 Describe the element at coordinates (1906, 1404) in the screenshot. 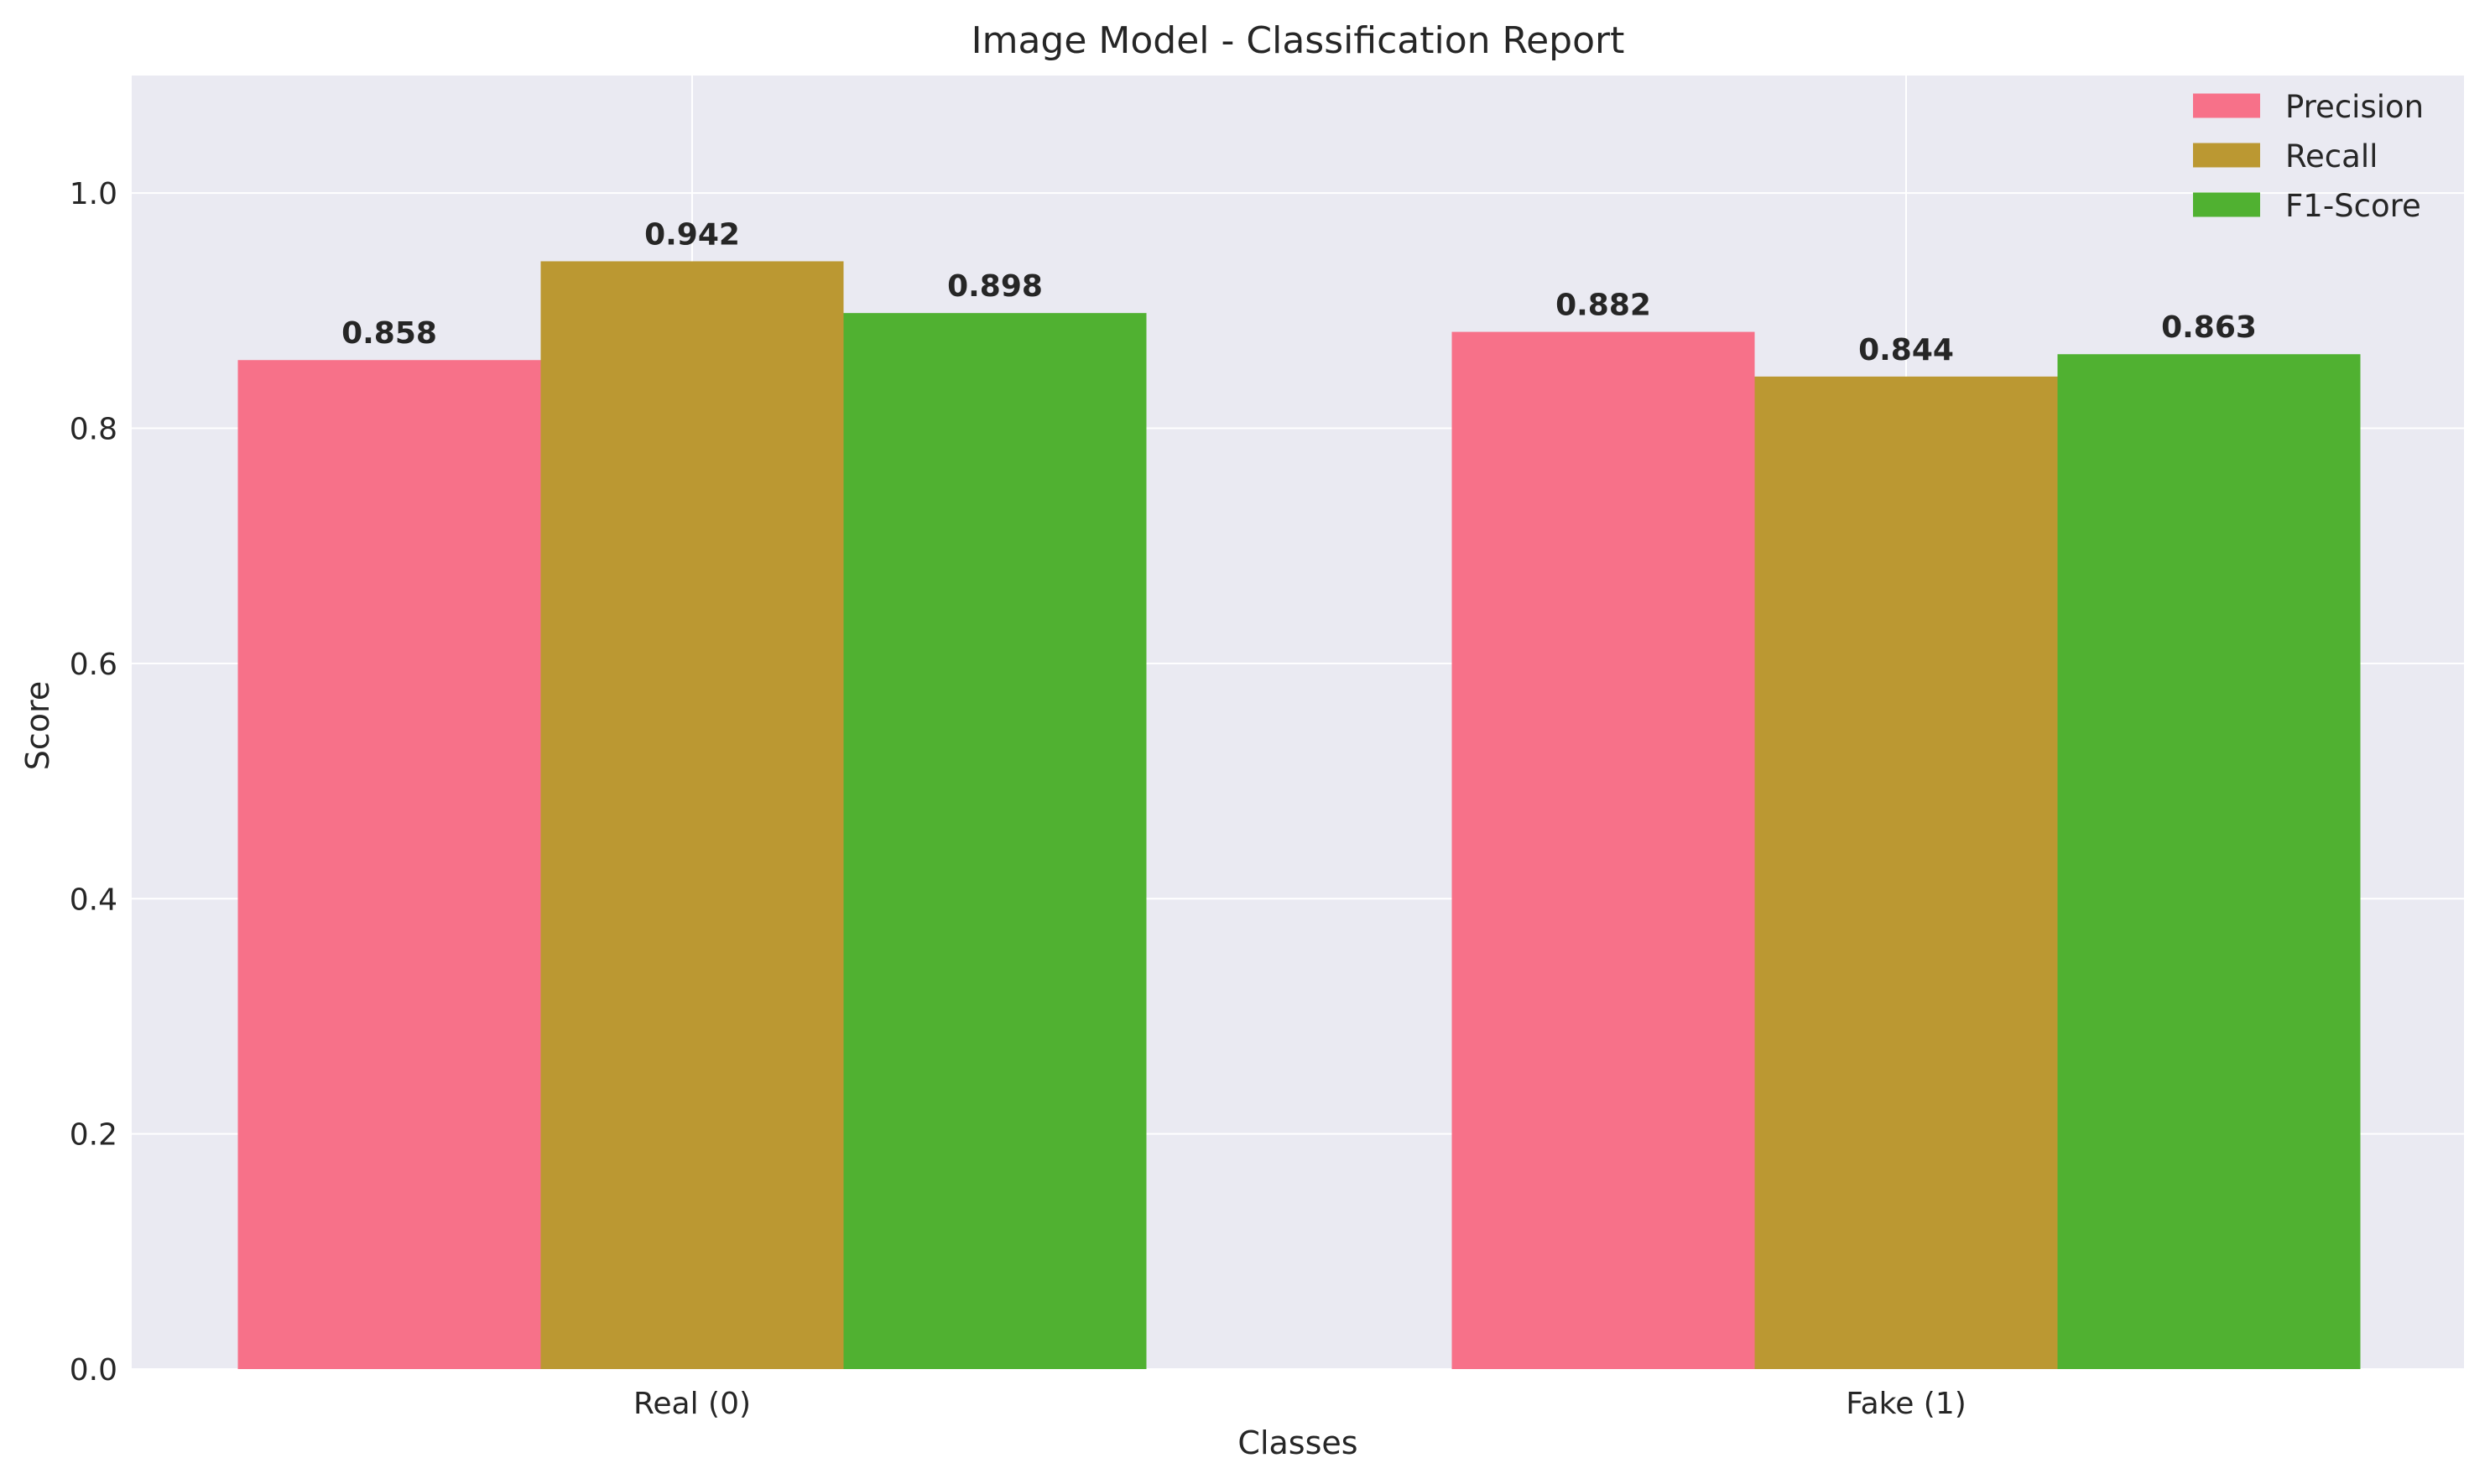

I see `x-tick-label: Fake (1)` at that location.